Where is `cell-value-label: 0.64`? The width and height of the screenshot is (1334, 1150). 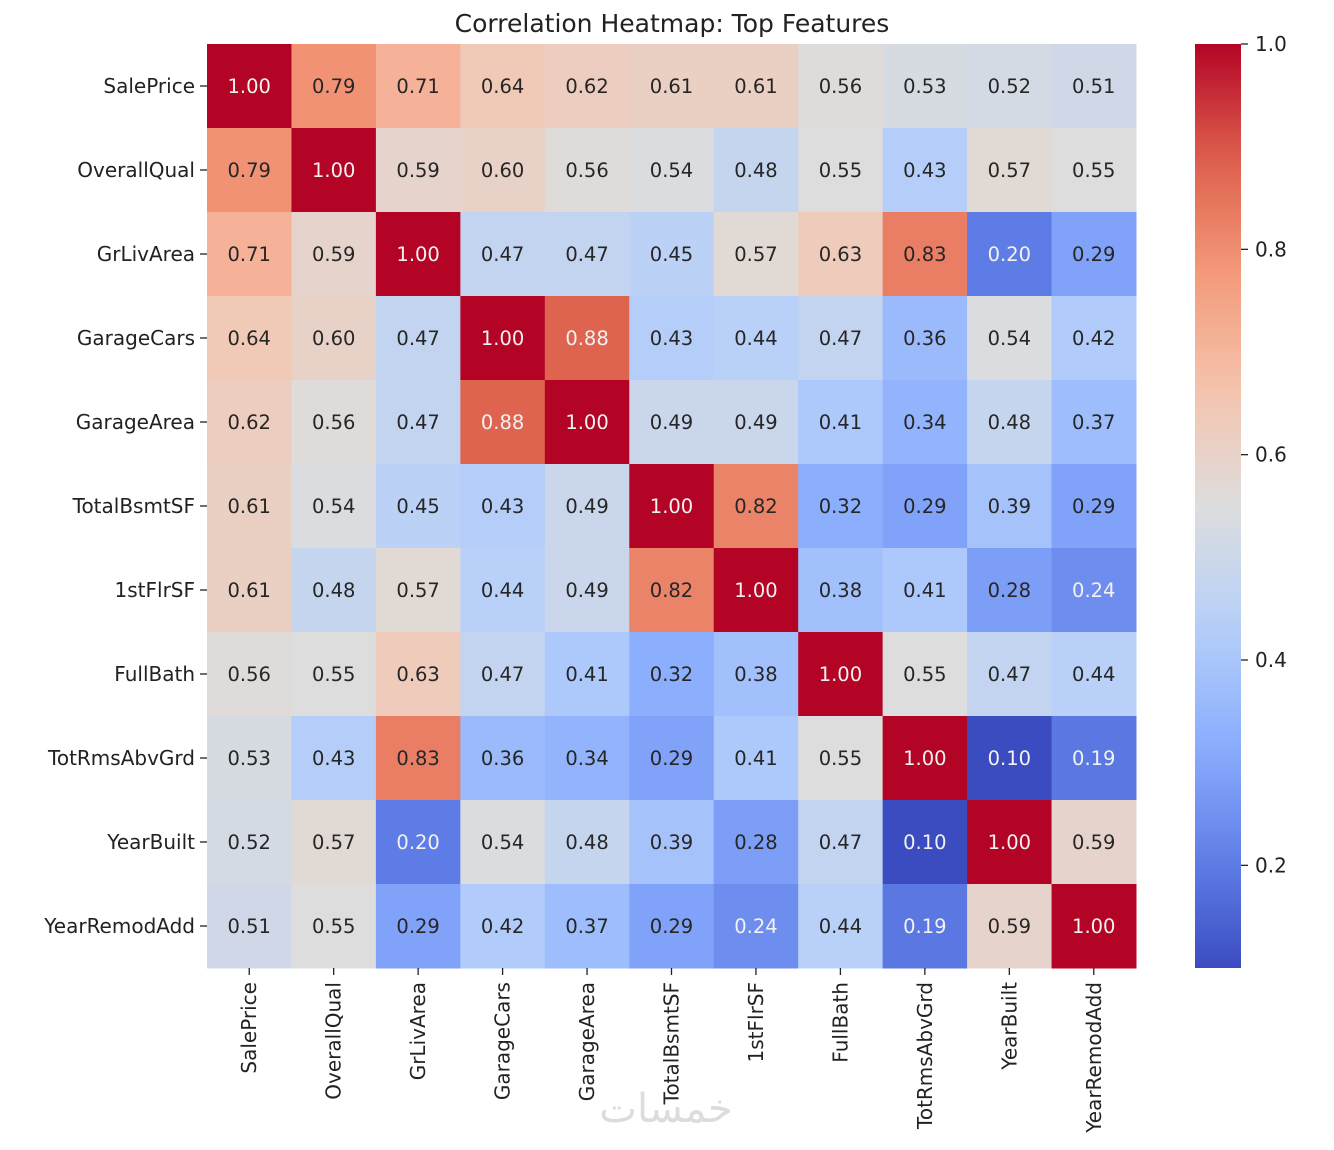 cell-value-label: 0.64 is located at coordinates (249, 338).